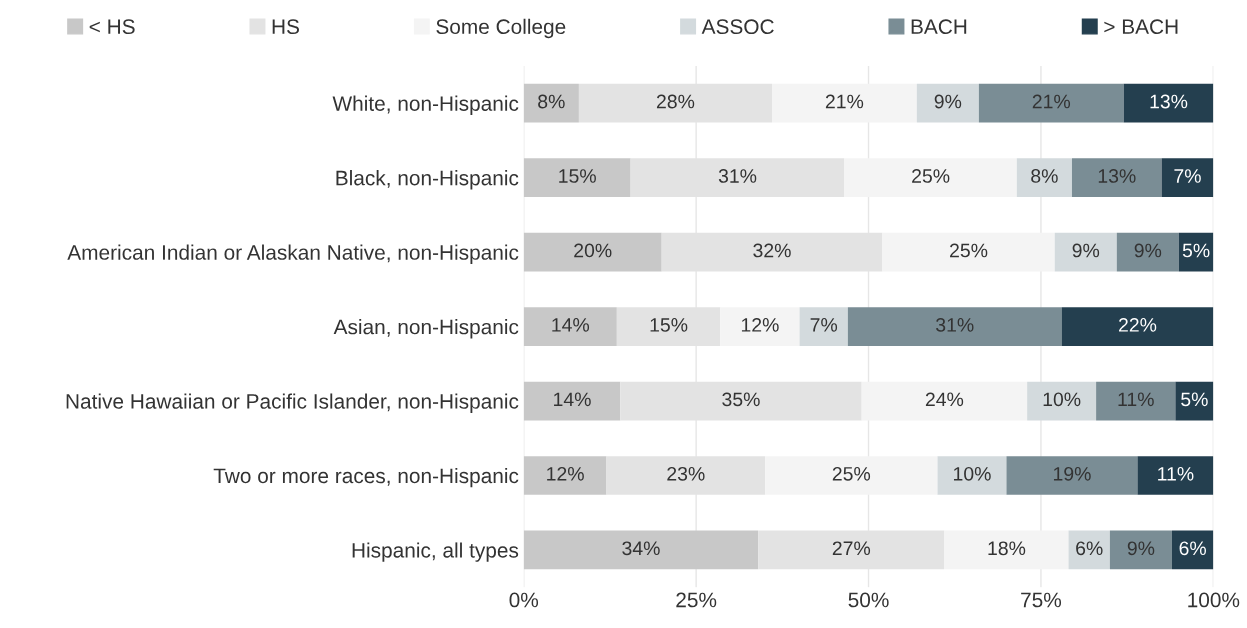 Image resolution: width=1247 pixels, height=628 pixels. I want to click on data-label: 18%, so click(1007, 548).